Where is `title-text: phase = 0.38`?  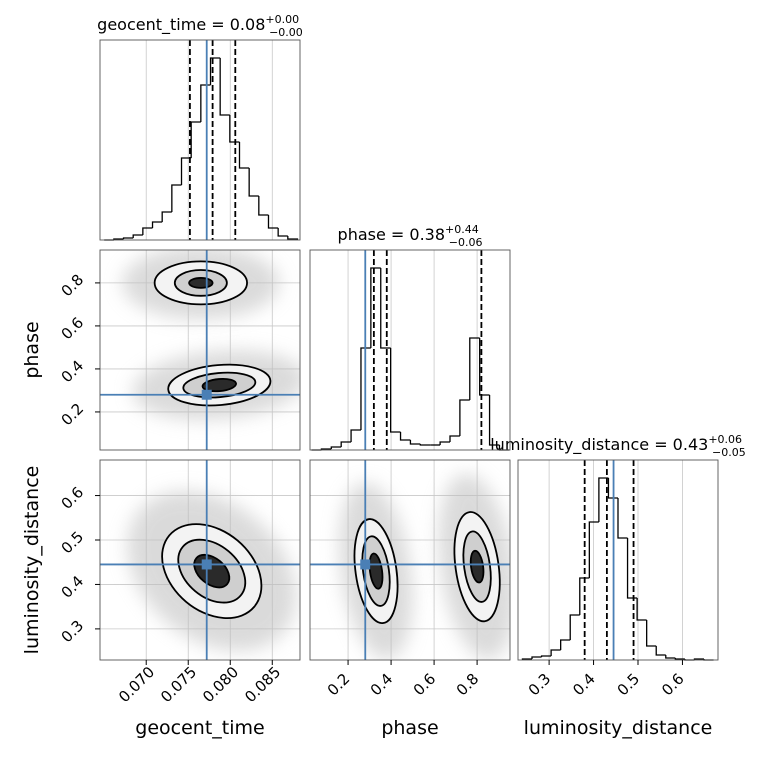
title-text: phase = 0.38 is located at coordinates (391, 234).